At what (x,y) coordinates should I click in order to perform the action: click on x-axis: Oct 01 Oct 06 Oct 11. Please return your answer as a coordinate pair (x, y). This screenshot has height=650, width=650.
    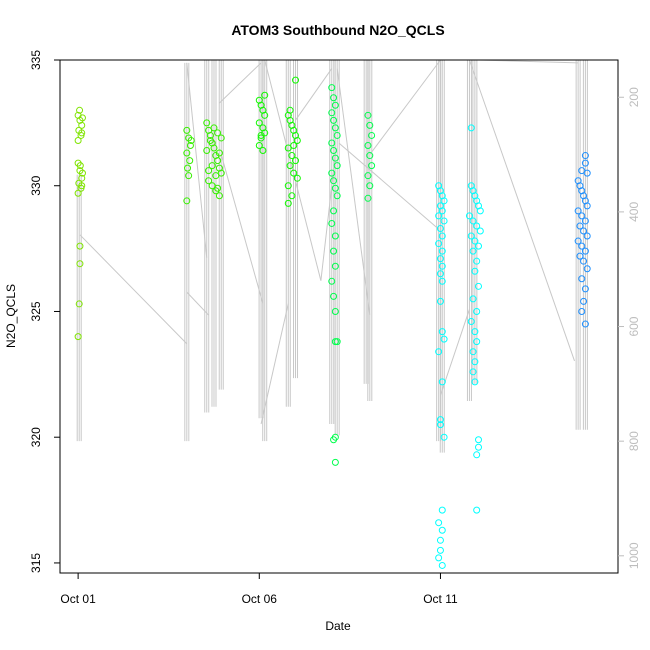
    Looking at the image, I should click on (259, 589).